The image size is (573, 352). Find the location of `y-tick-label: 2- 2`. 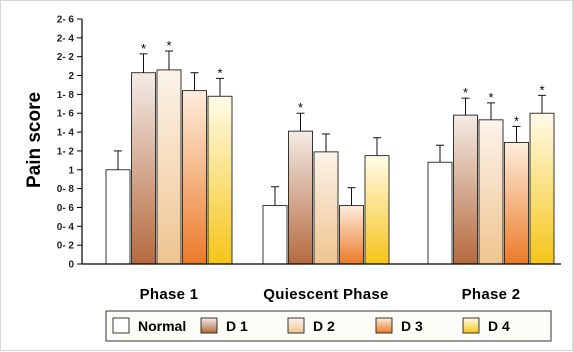

y-tick-label: 2- 2 is located at coordinates (66, 57).